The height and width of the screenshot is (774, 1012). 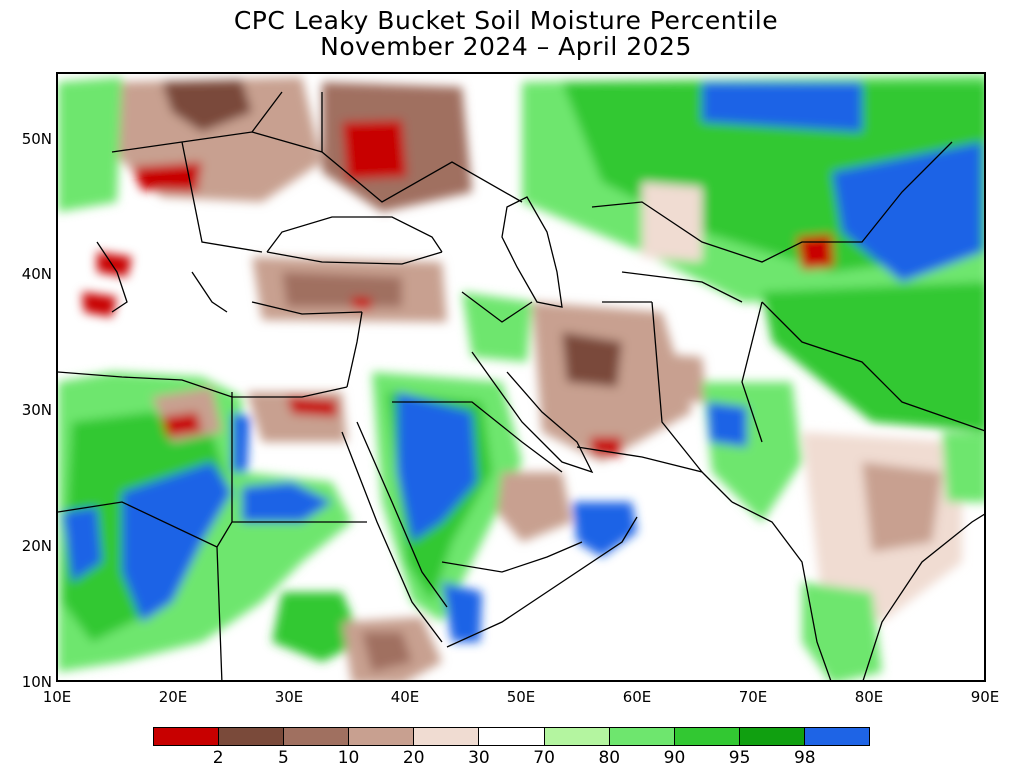 I want to click on siberia-very-wet, so click(x=782, y=107).